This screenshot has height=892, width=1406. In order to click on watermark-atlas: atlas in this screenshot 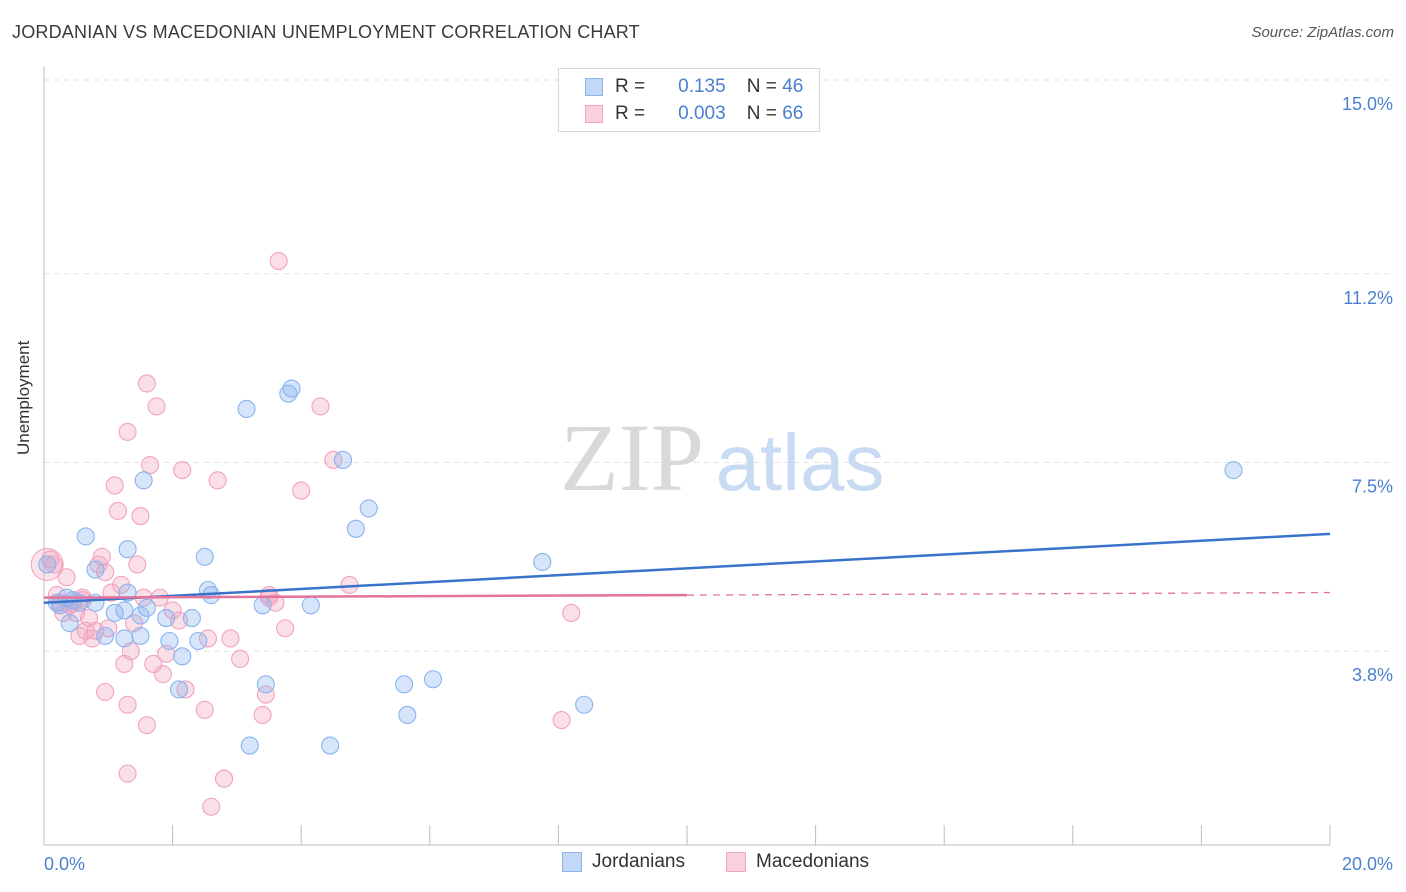, I will do `click(800, 462)`.